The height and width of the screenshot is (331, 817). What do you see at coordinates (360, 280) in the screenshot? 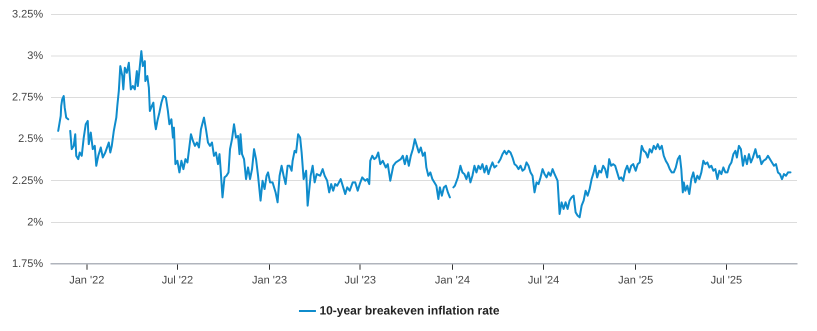
I see `x-tick-label: Jul '23` at bounding box center [360, 280].